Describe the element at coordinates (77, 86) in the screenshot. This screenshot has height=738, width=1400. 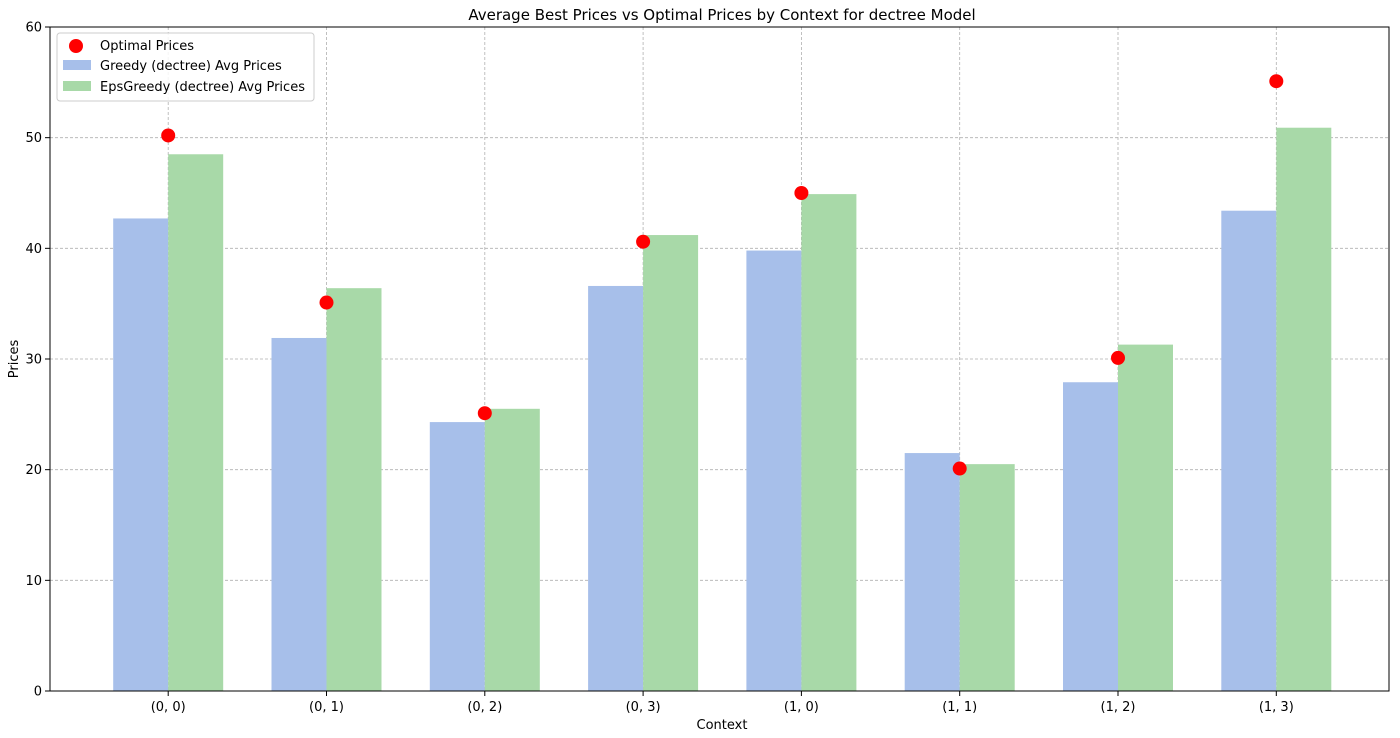
I see `legend-swatch-epsgreedy` at that location.